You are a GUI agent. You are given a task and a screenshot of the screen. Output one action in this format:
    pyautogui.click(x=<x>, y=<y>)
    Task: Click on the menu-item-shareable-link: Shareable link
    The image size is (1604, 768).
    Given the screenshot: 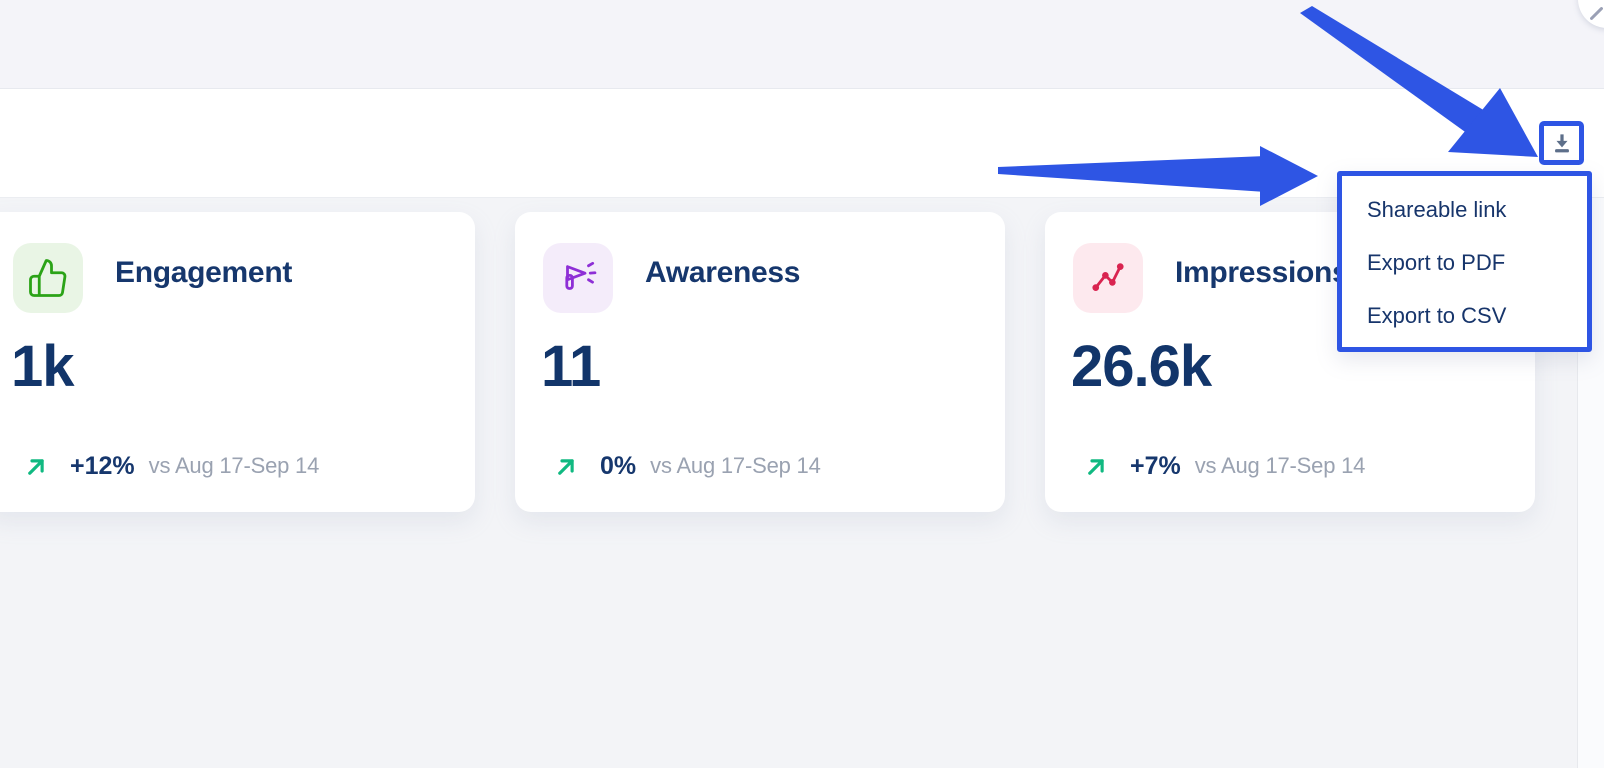 What is the action you would take?
    pyautogui.click(x=1437, y=209)
    